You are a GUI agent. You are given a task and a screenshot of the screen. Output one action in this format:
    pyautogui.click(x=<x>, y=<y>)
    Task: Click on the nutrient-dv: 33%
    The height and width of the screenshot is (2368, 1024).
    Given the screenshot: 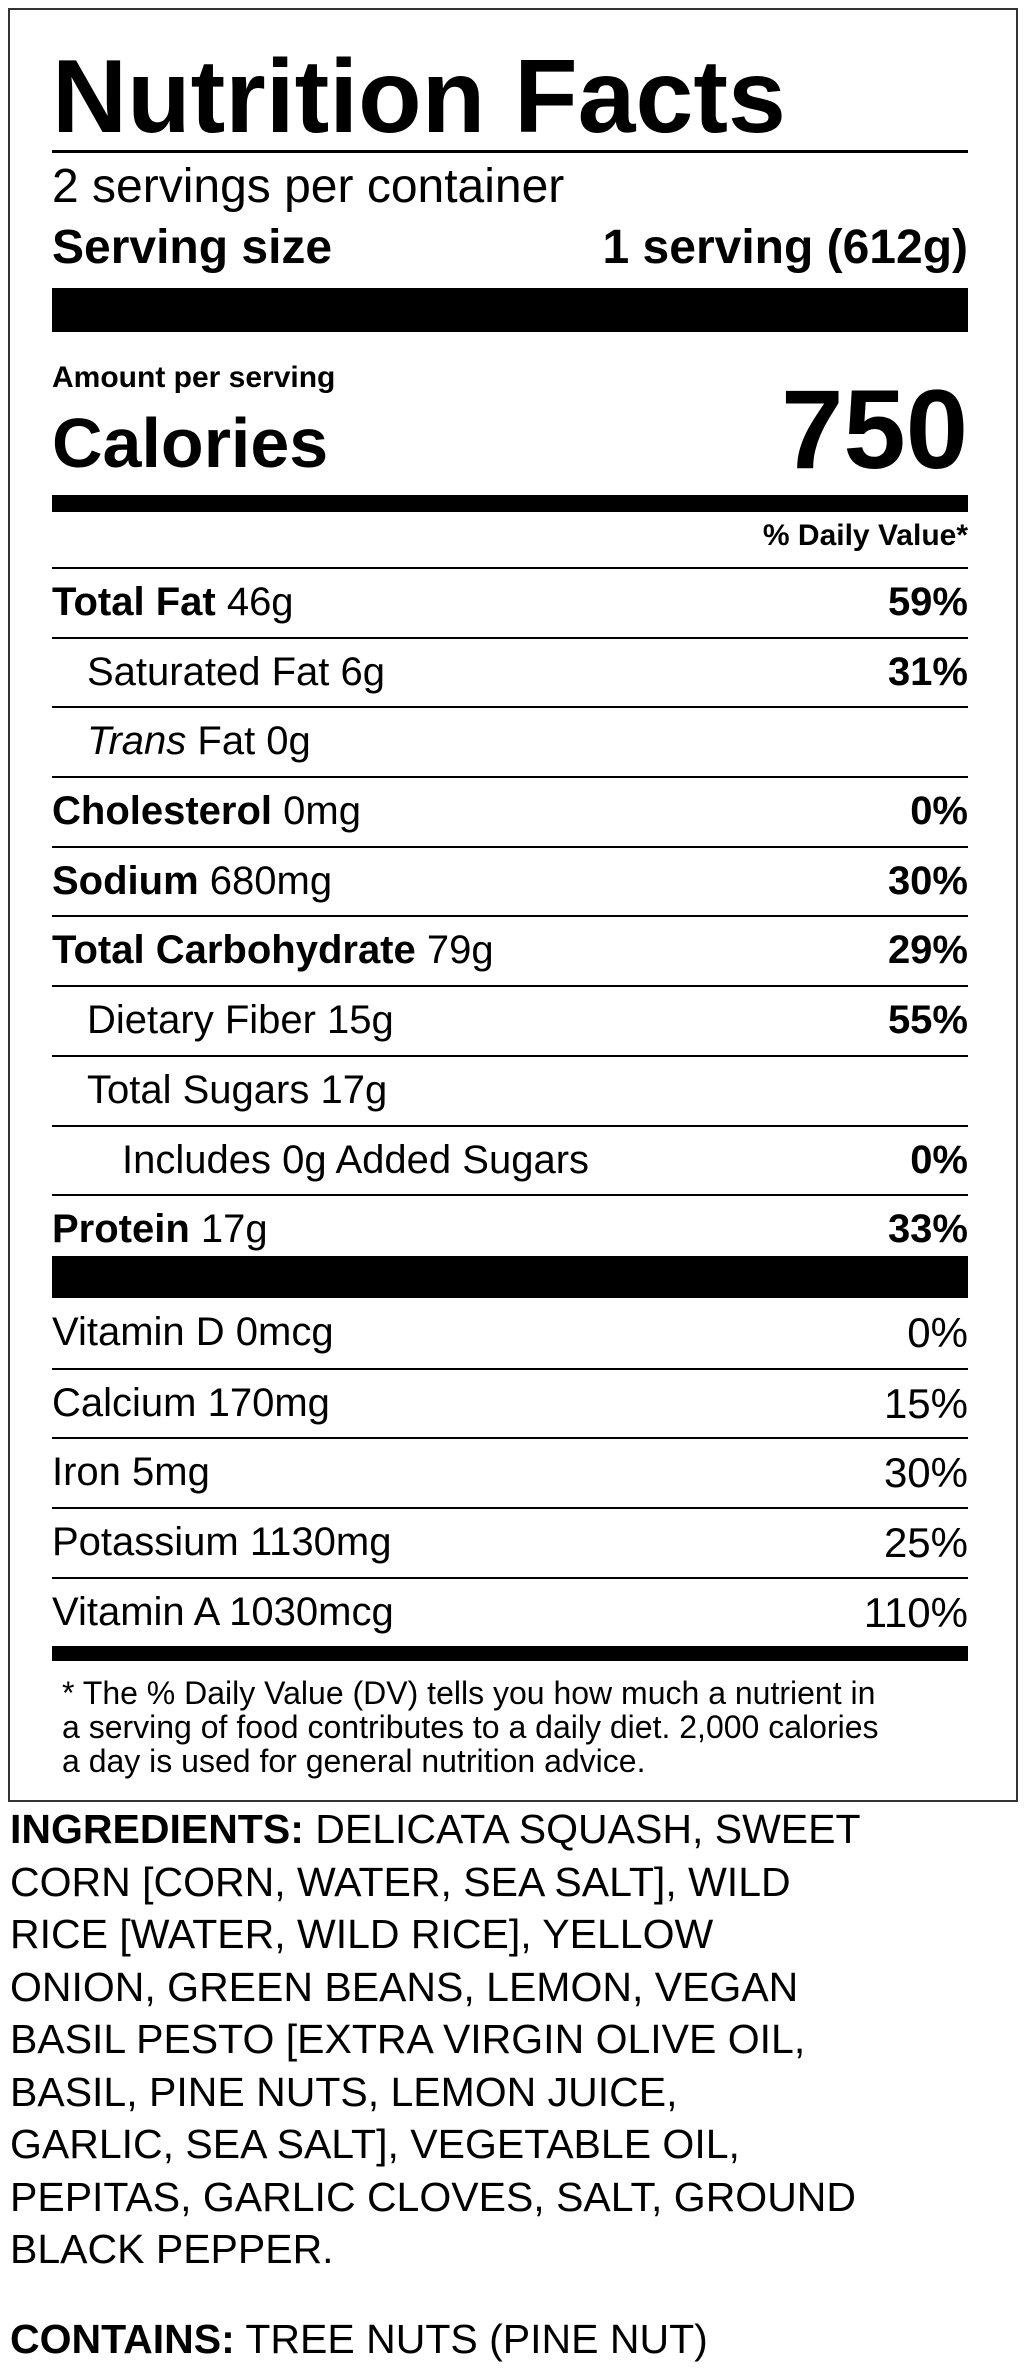 What is the action you would take?
    pyautogui.click(x=927, y=1229)
    